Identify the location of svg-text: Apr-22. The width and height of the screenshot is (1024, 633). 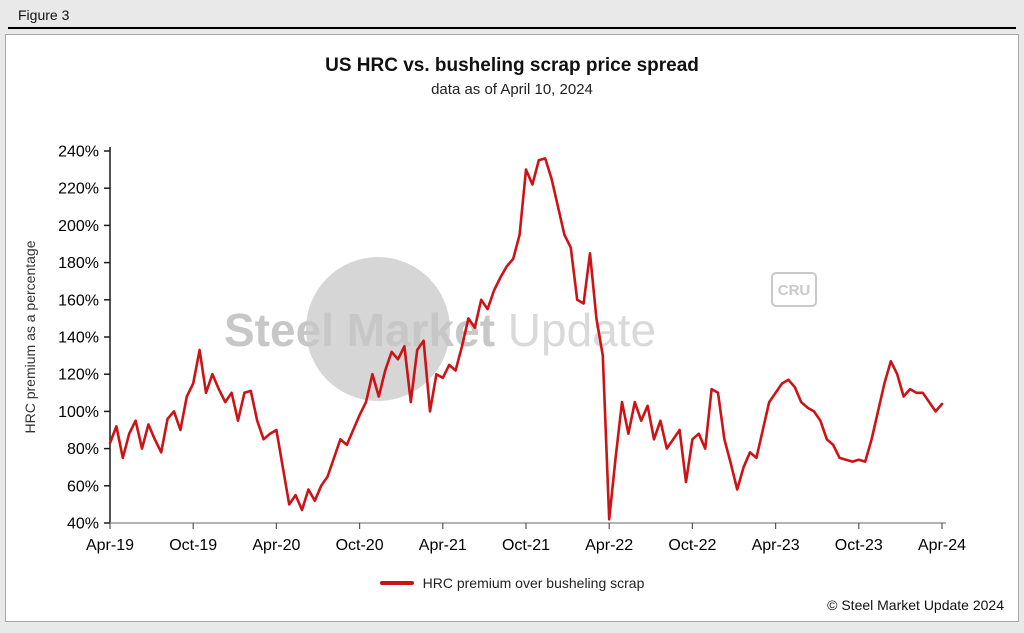
(609, 545).